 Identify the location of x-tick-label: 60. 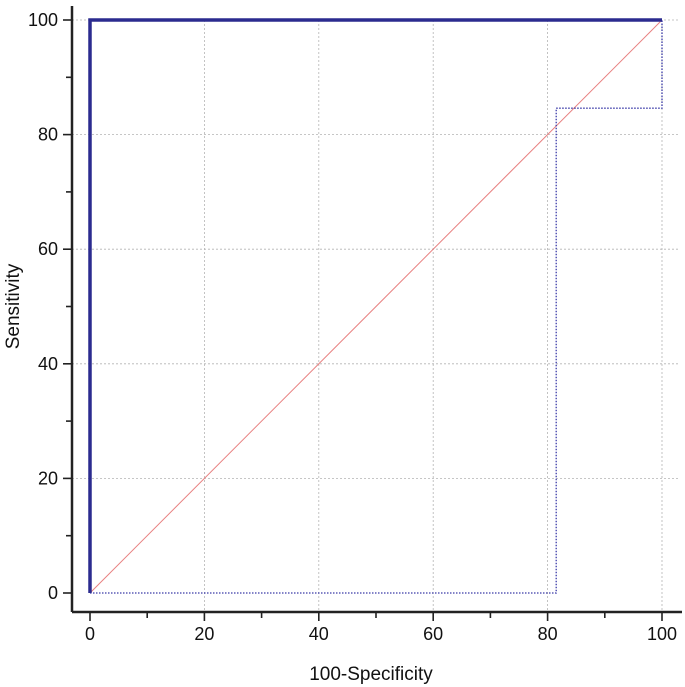
(433, 634).